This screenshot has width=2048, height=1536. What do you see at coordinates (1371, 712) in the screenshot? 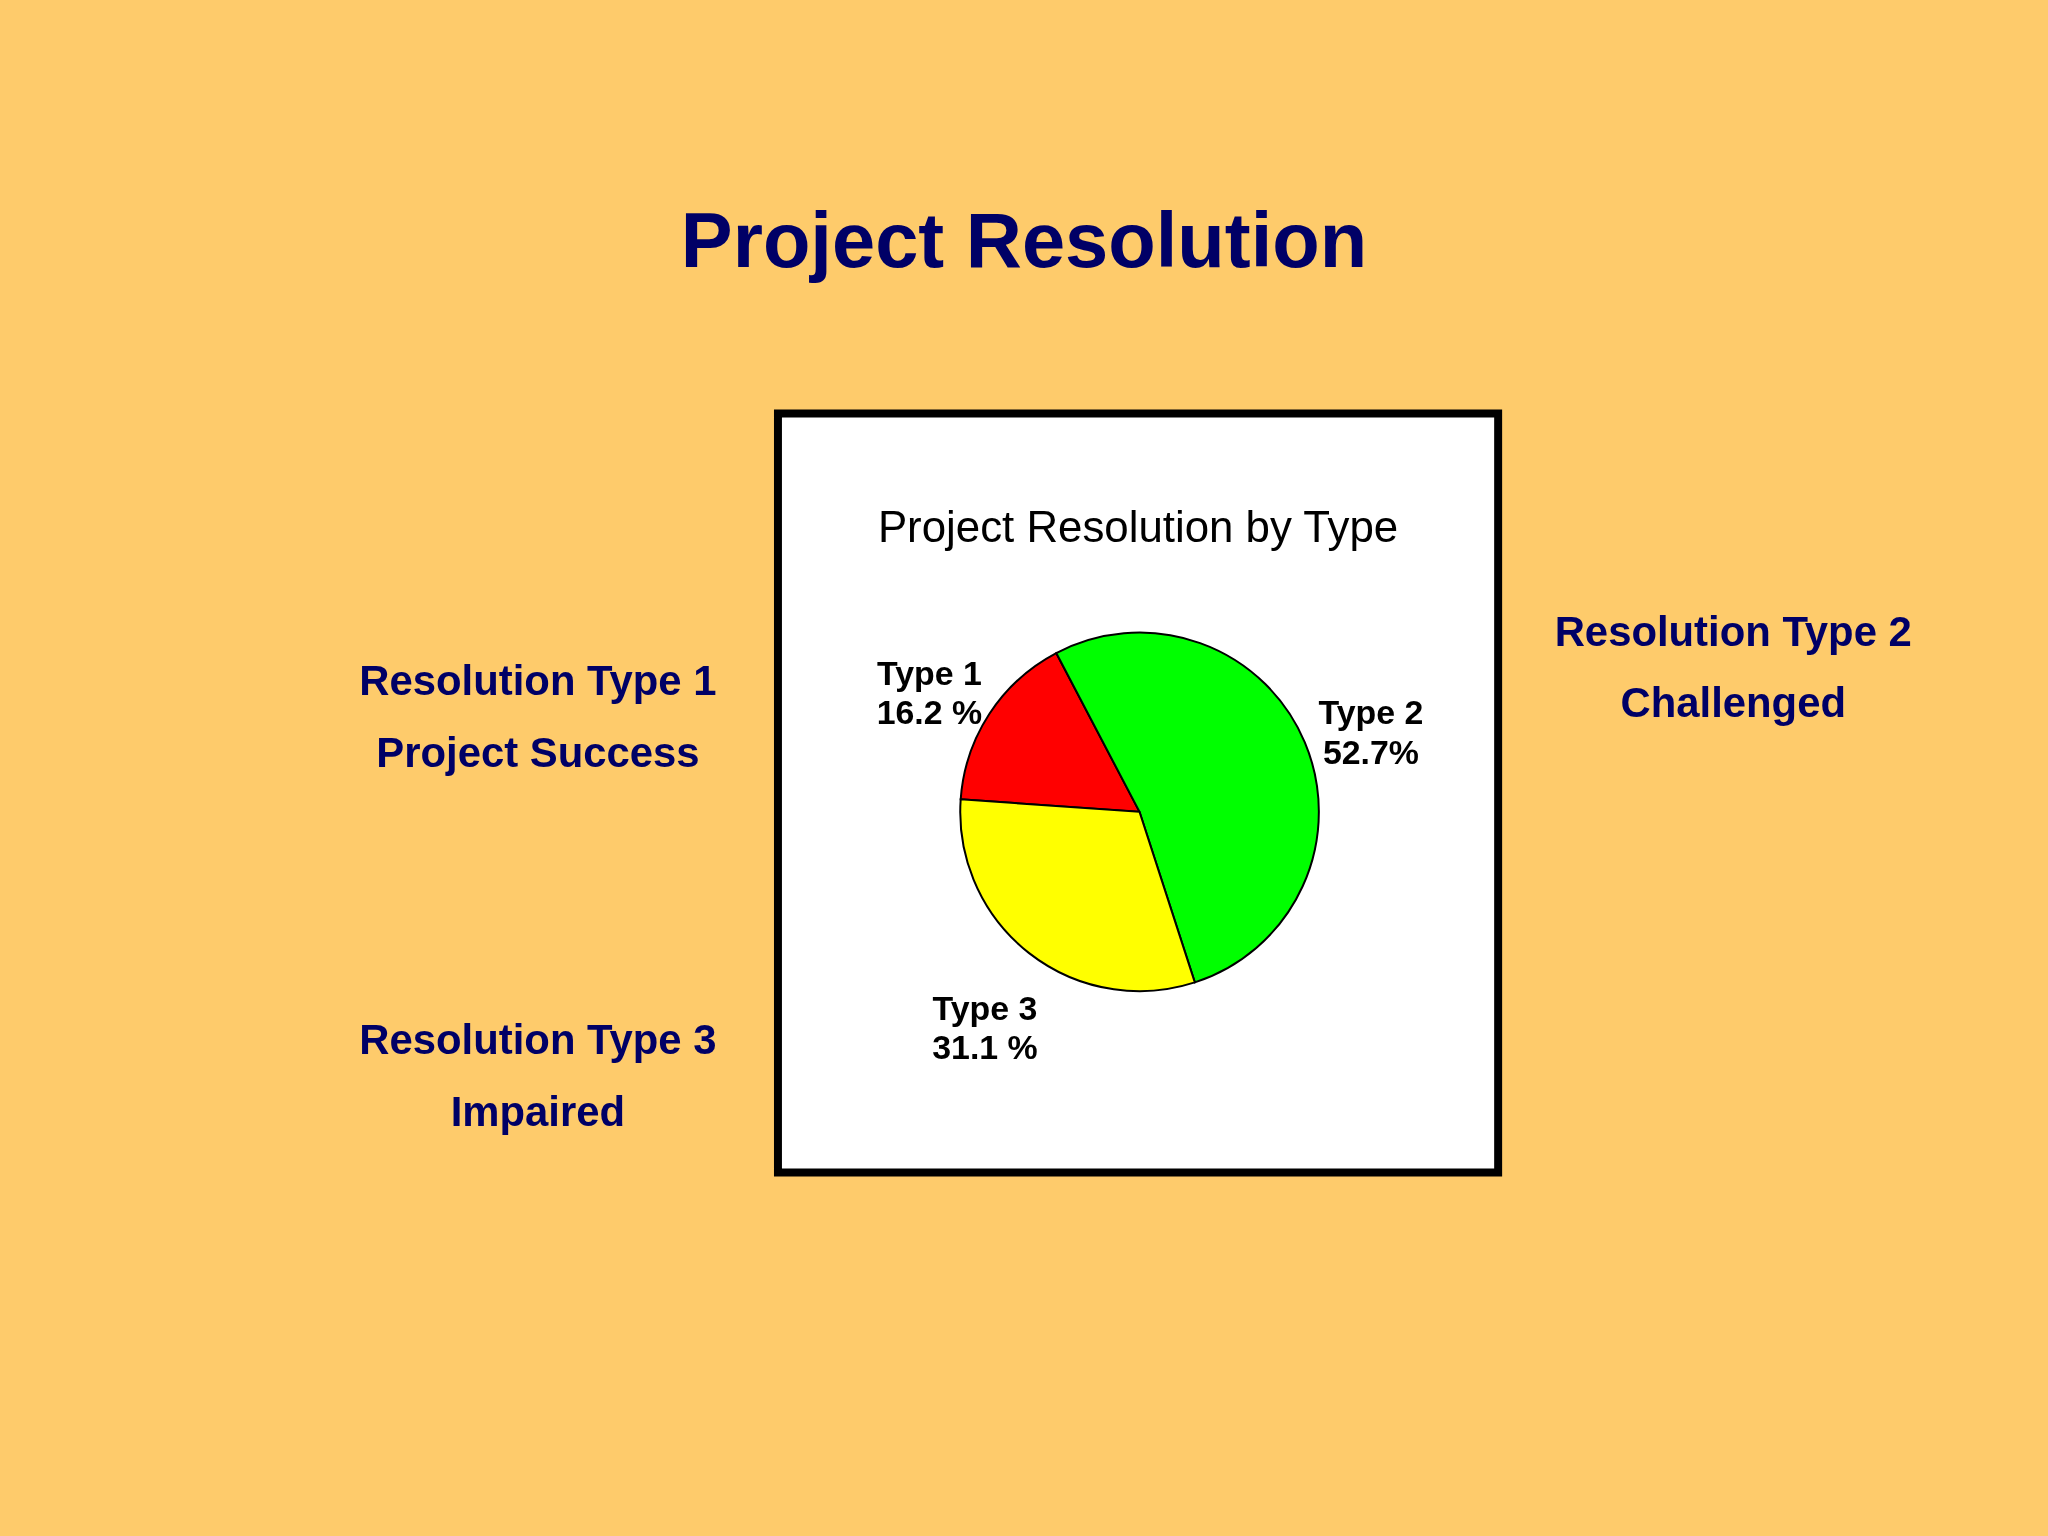
I see `slice-label: Type 2` at bounding box center [1371, 712].